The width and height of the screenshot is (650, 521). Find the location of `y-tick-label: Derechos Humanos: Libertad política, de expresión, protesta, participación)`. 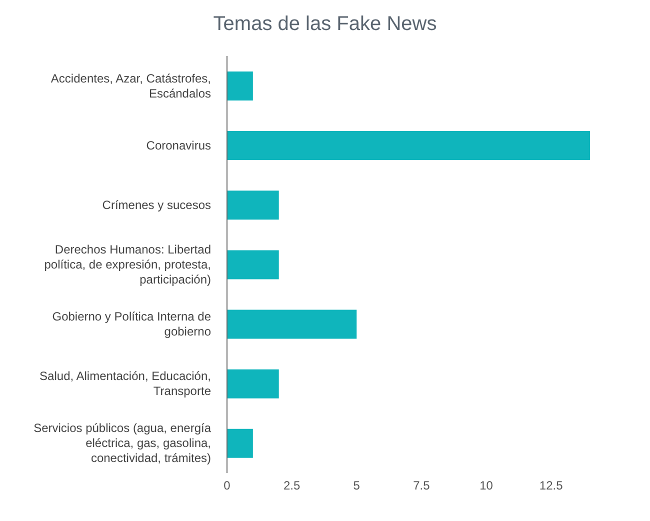

y-tick-label: Derechos Humanos: Libertad política, de expresión, protesta, participación) is located at coordinates (127, 264).